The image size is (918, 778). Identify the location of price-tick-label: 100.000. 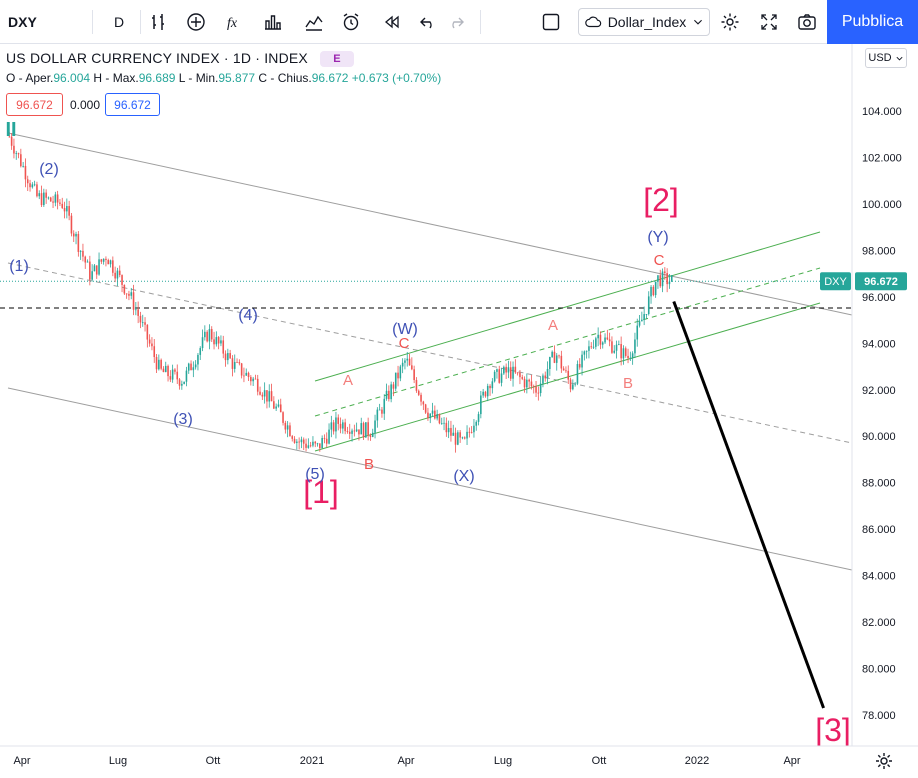
(882, 205).